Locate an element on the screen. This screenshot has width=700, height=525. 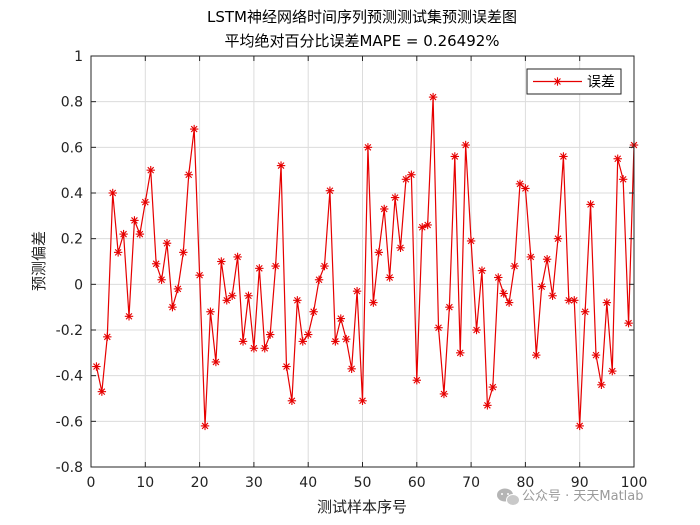
y-tick-label: 0.4 is located at coordinates (72, 194).